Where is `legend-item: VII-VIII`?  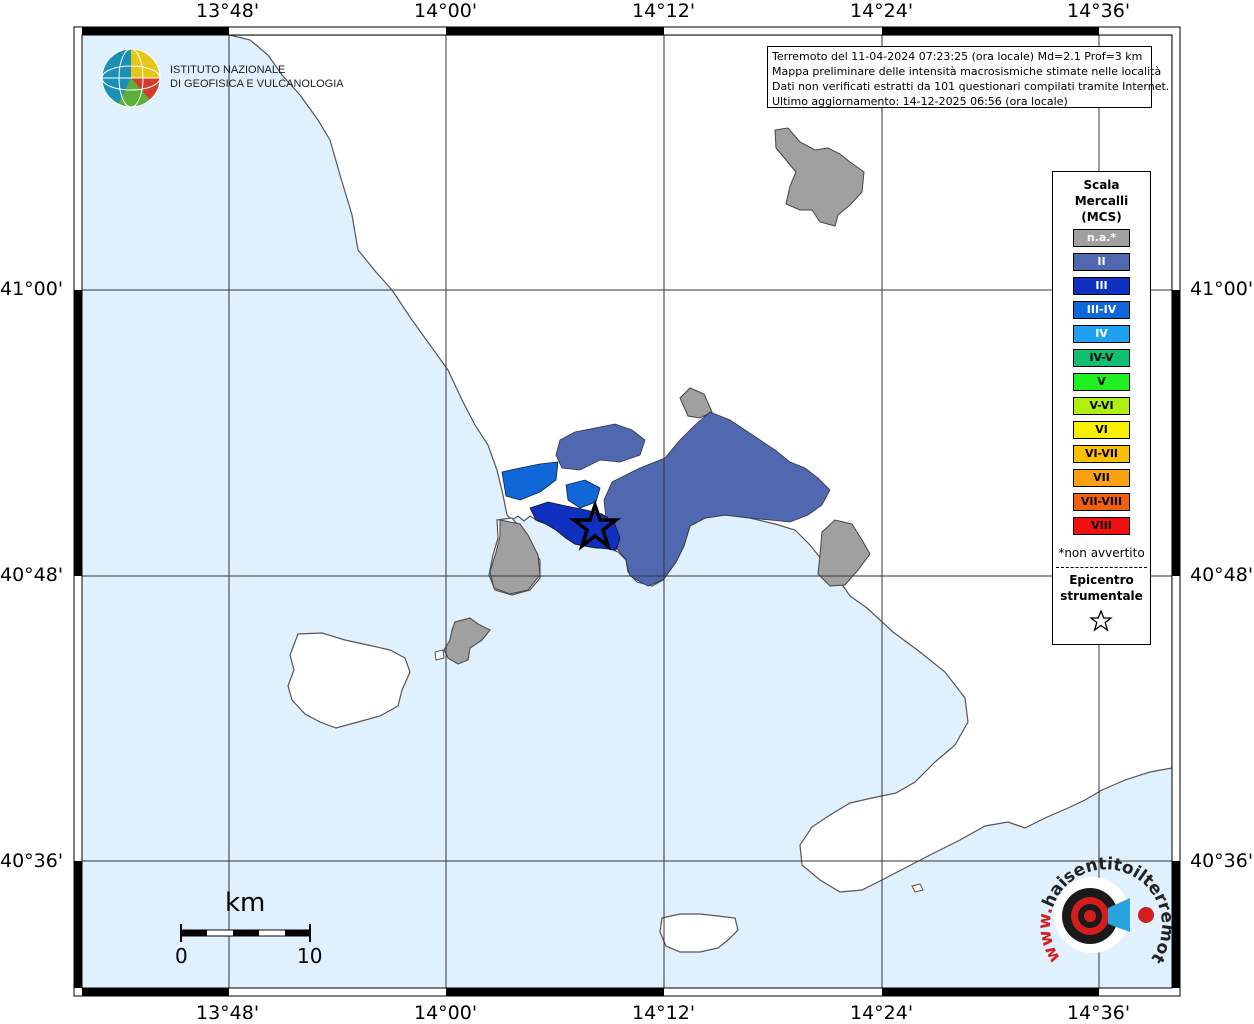
legend-item: VII-VIII is located at coordinates (1101, 502).